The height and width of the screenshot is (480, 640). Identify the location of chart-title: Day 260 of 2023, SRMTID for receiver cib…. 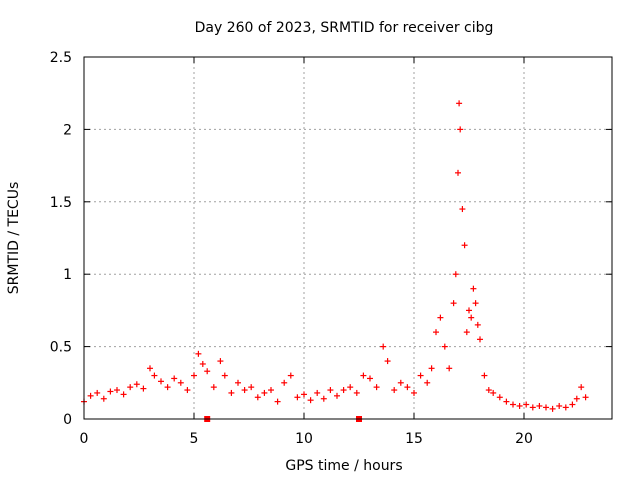
(344, 28).